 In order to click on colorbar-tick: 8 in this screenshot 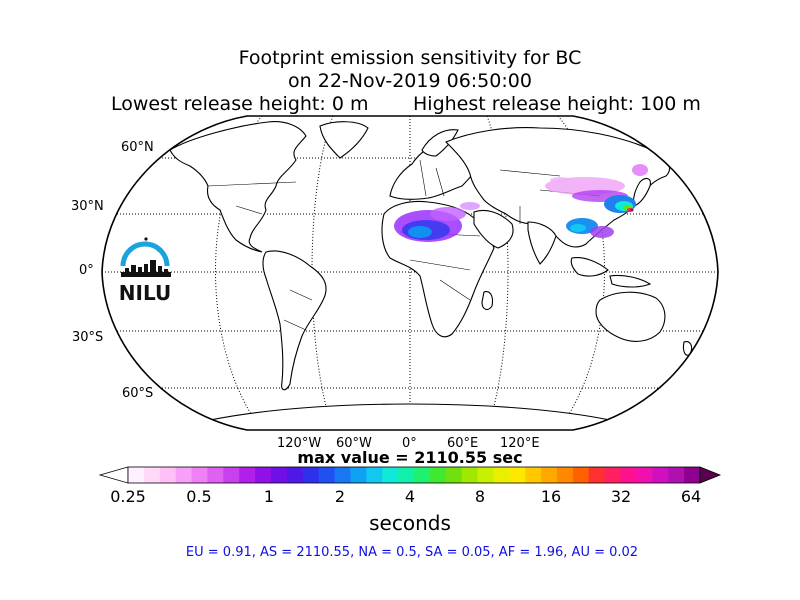, I will do `click(480, 496)`.